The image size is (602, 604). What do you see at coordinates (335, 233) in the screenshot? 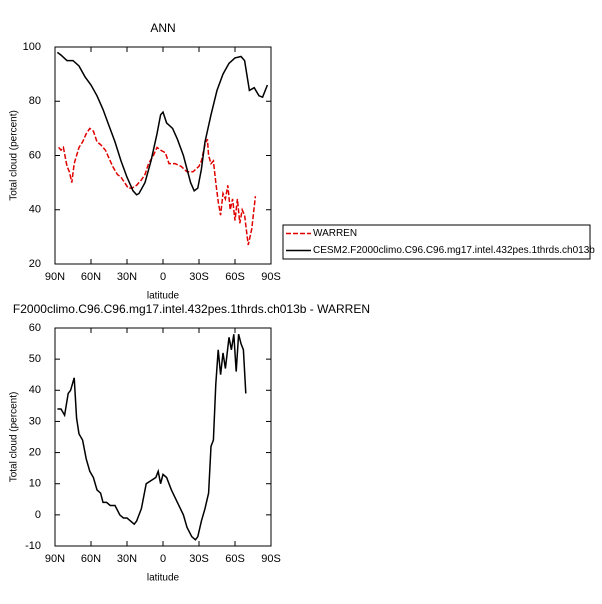
I see `legend-label: WARREN` at bounding box center [335, 233].